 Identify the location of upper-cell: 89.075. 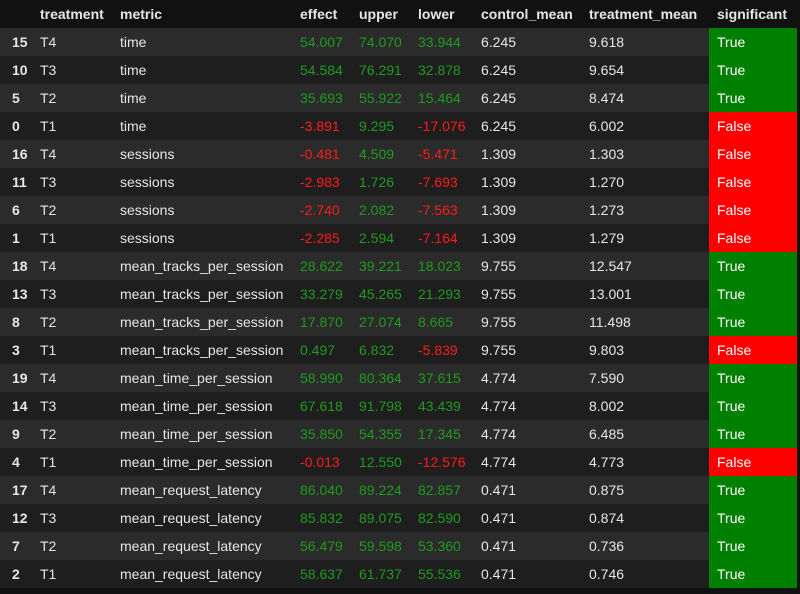
(384, 518).